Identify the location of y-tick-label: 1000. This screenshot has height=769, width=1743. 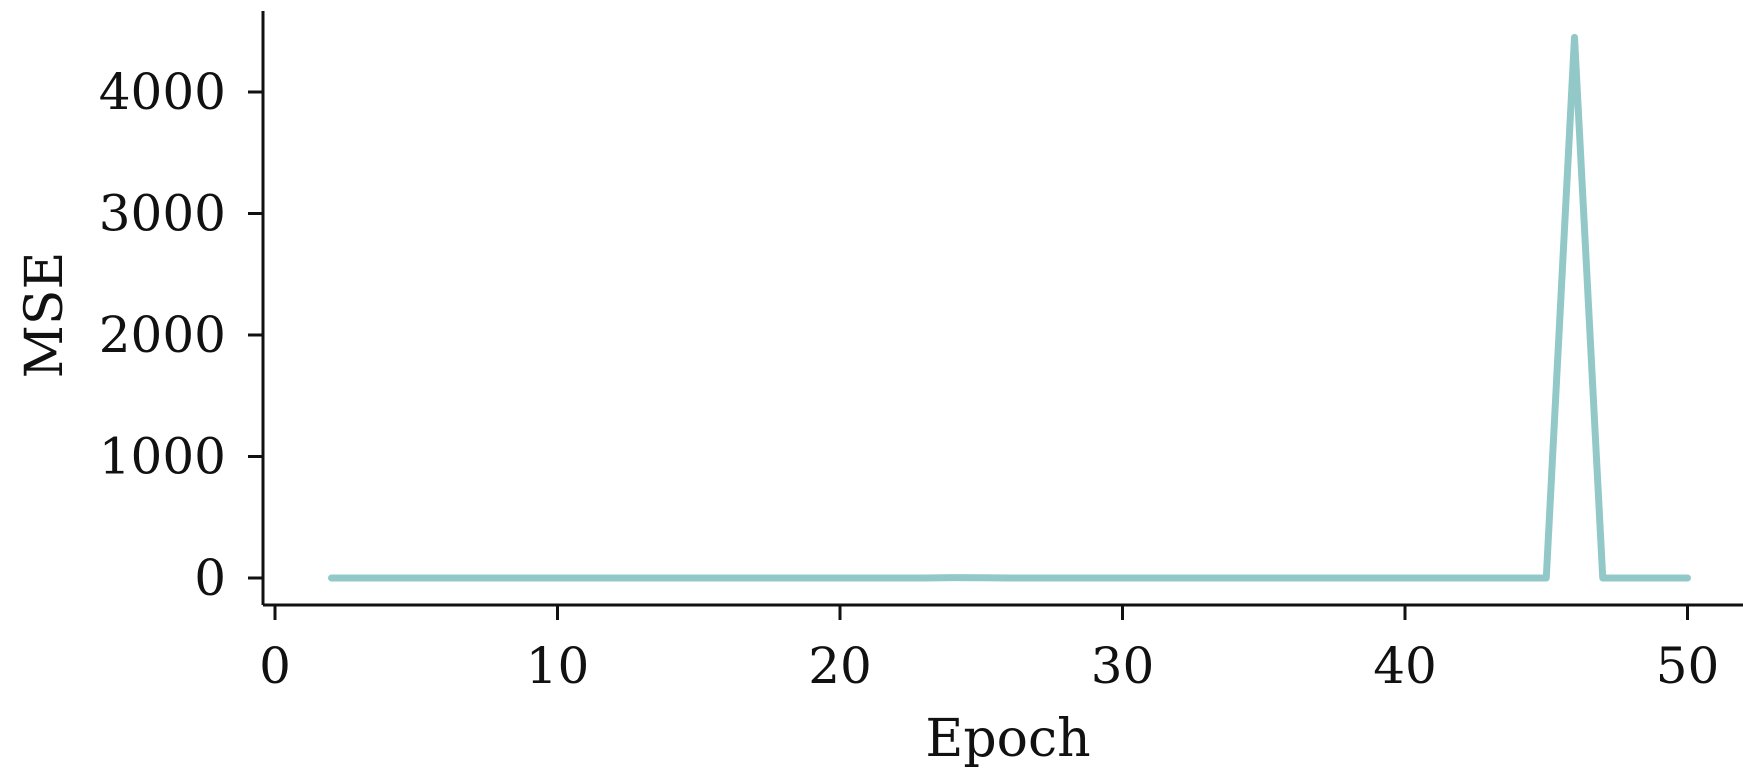
(162, 457).